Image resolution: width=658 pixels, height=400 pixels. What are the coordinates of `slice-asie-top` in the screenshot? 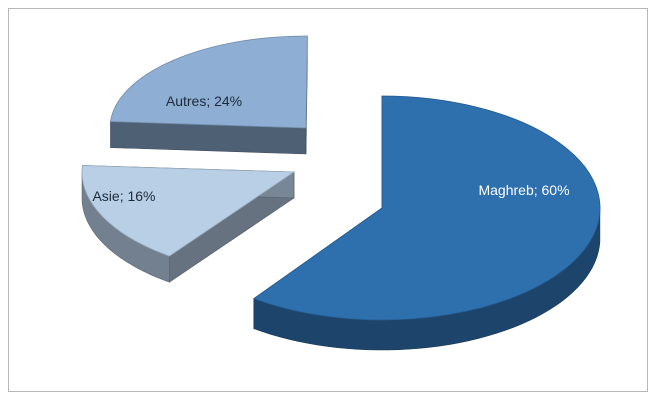 It's located at (188, 211).